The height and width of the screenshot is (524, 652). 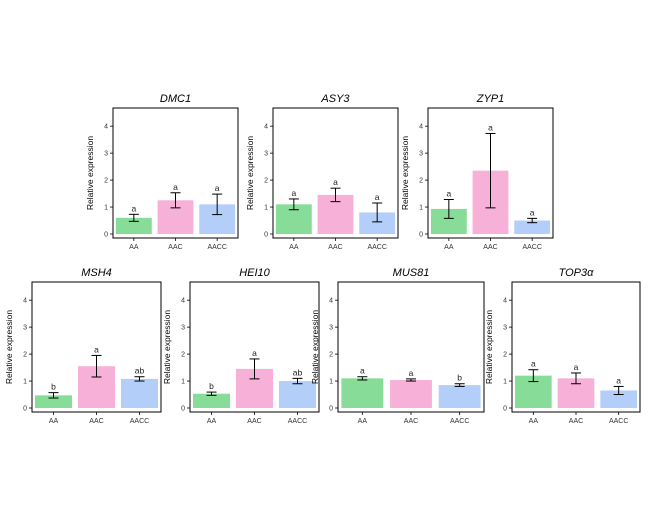 I want to click on chart-title: DMC1, so click(x=175, y=99).